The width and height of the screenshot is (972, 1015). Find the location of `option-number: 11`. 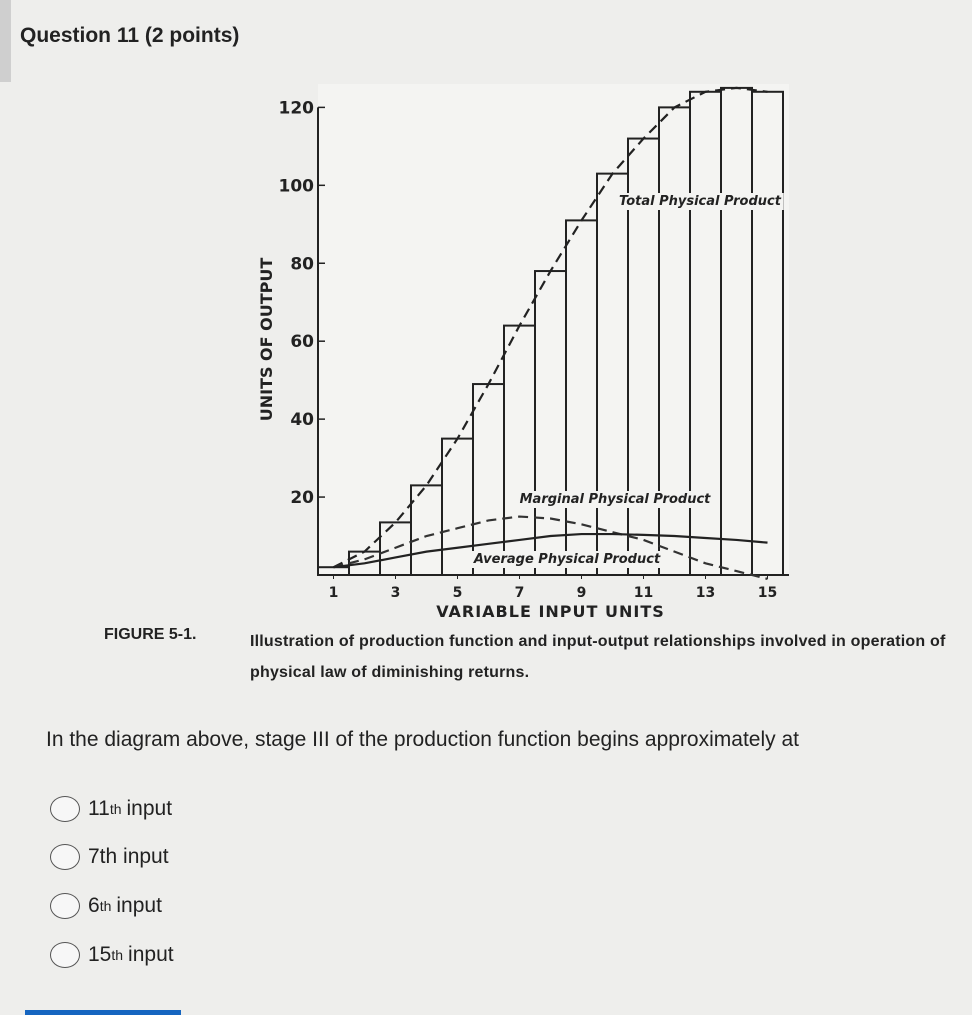

option-number: 11 is located at coordinates (99, 808).